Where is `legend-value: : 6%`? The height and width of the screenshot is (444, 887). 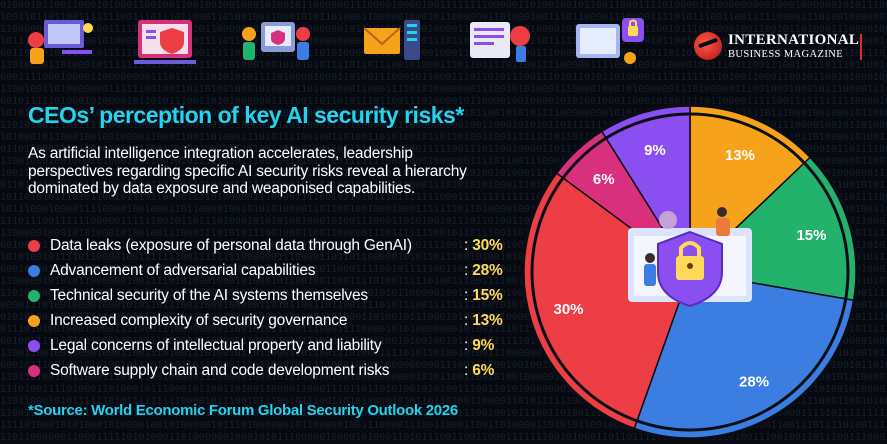
legend-value: : 6% is located at coordinates (479, 370).